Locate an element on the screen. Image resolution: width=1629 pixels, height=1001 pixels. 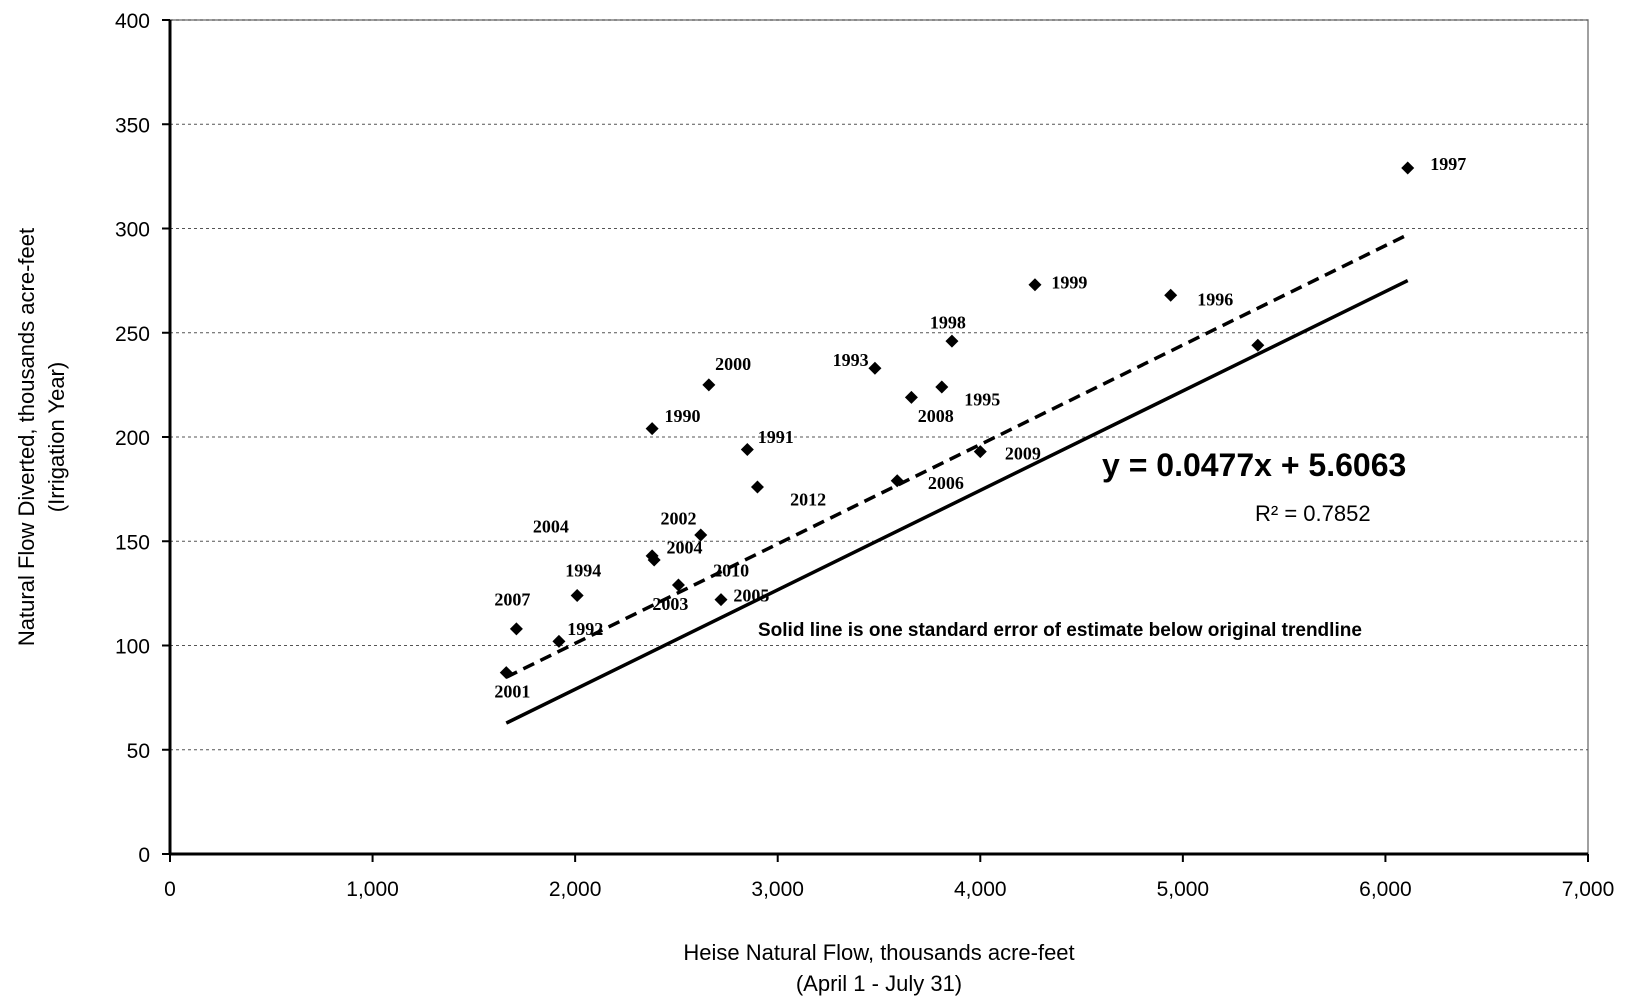
point-year-label: 1991 is located at coordinates (776, 437).